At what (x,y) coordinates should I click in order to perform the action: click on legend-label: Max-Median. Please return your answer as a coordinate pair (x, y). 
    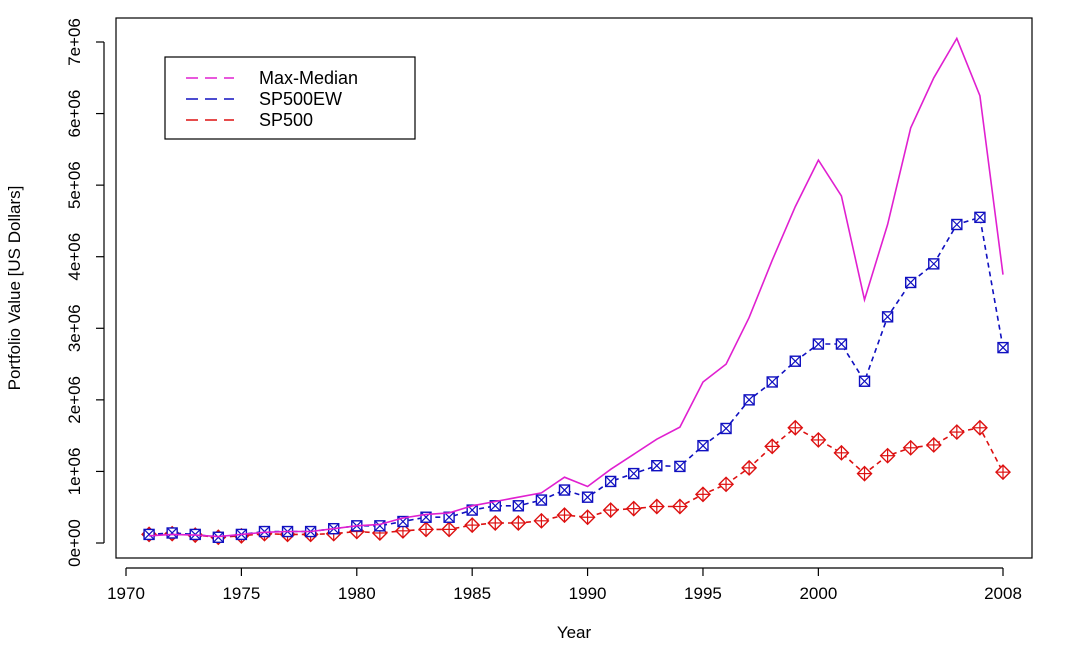
    Looking at the image, I should click on (308, 78).